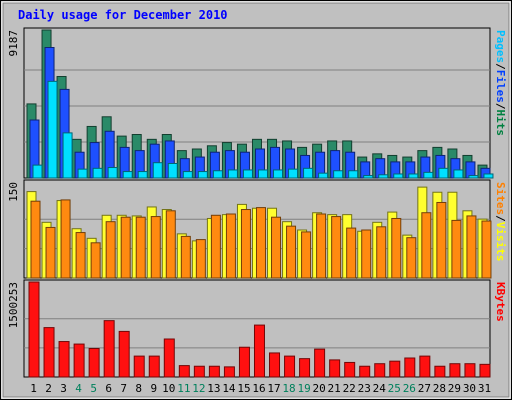 The height and width of the screenshot is (405, 512). Describe the element at coordinates (153, 388) in the screenshot. I see `x-tick-label-day-9: 9` at that location.